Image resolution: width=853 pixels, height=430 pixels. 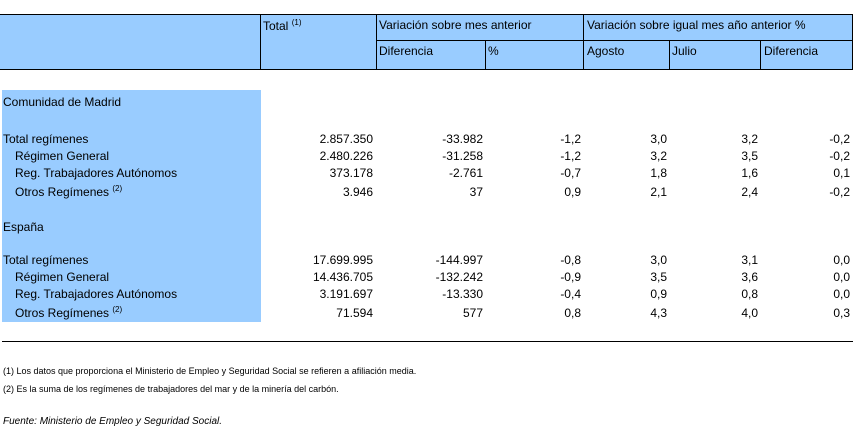 I want to click on cell-total: 3.191.697, so click(x=346, y=294).